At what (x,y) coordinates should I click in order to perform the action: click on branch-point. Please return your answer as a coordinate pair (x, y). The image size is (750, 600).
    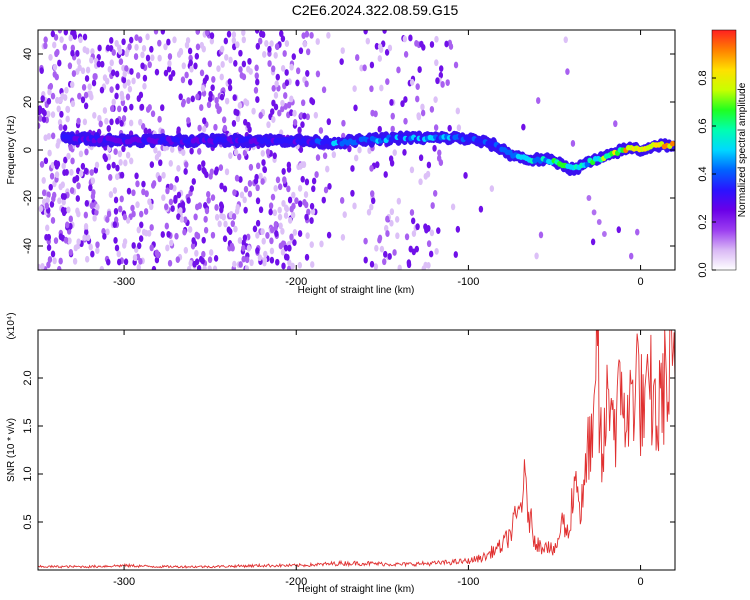
    Looking at the image, I should click on (604, 234).